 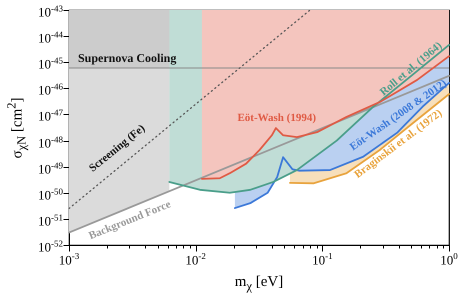 What do you see at coordinates (50, 194) in the screenshot?
I see `y-tick-label: 10$^{-50}$` at bounding box center [50, 194].